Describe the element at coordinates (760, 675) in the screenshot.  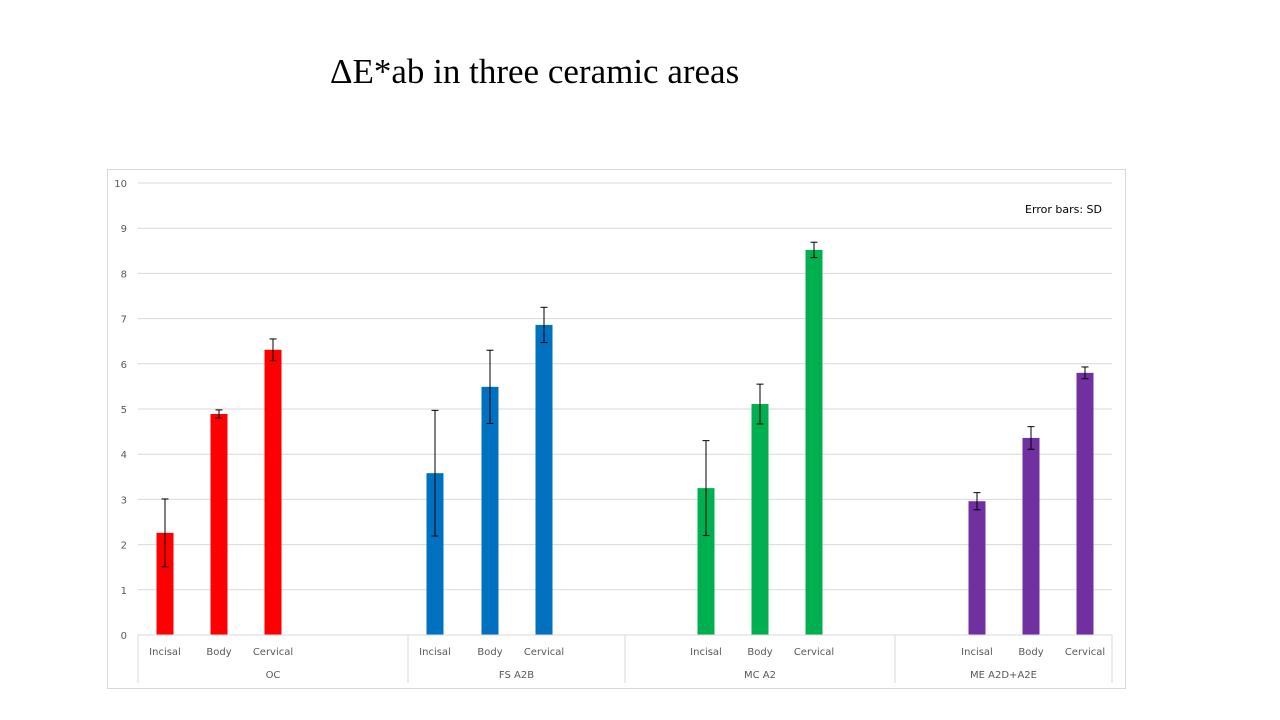
I see `x-group-label: MC A2` at that location.